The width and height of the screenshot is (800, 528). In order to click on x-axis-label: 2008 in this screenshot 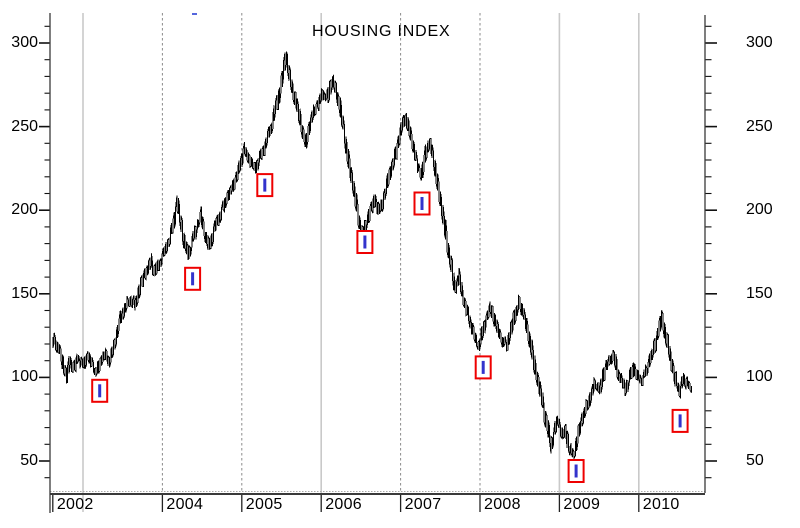, I will do `click(502, 504)`.